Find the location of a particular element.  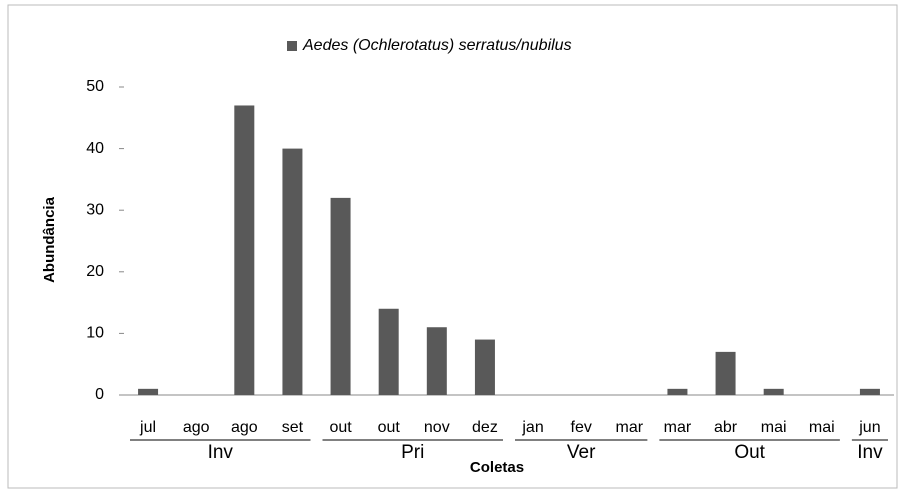

x-tick-label: jan is located at coordinates (532, 427).